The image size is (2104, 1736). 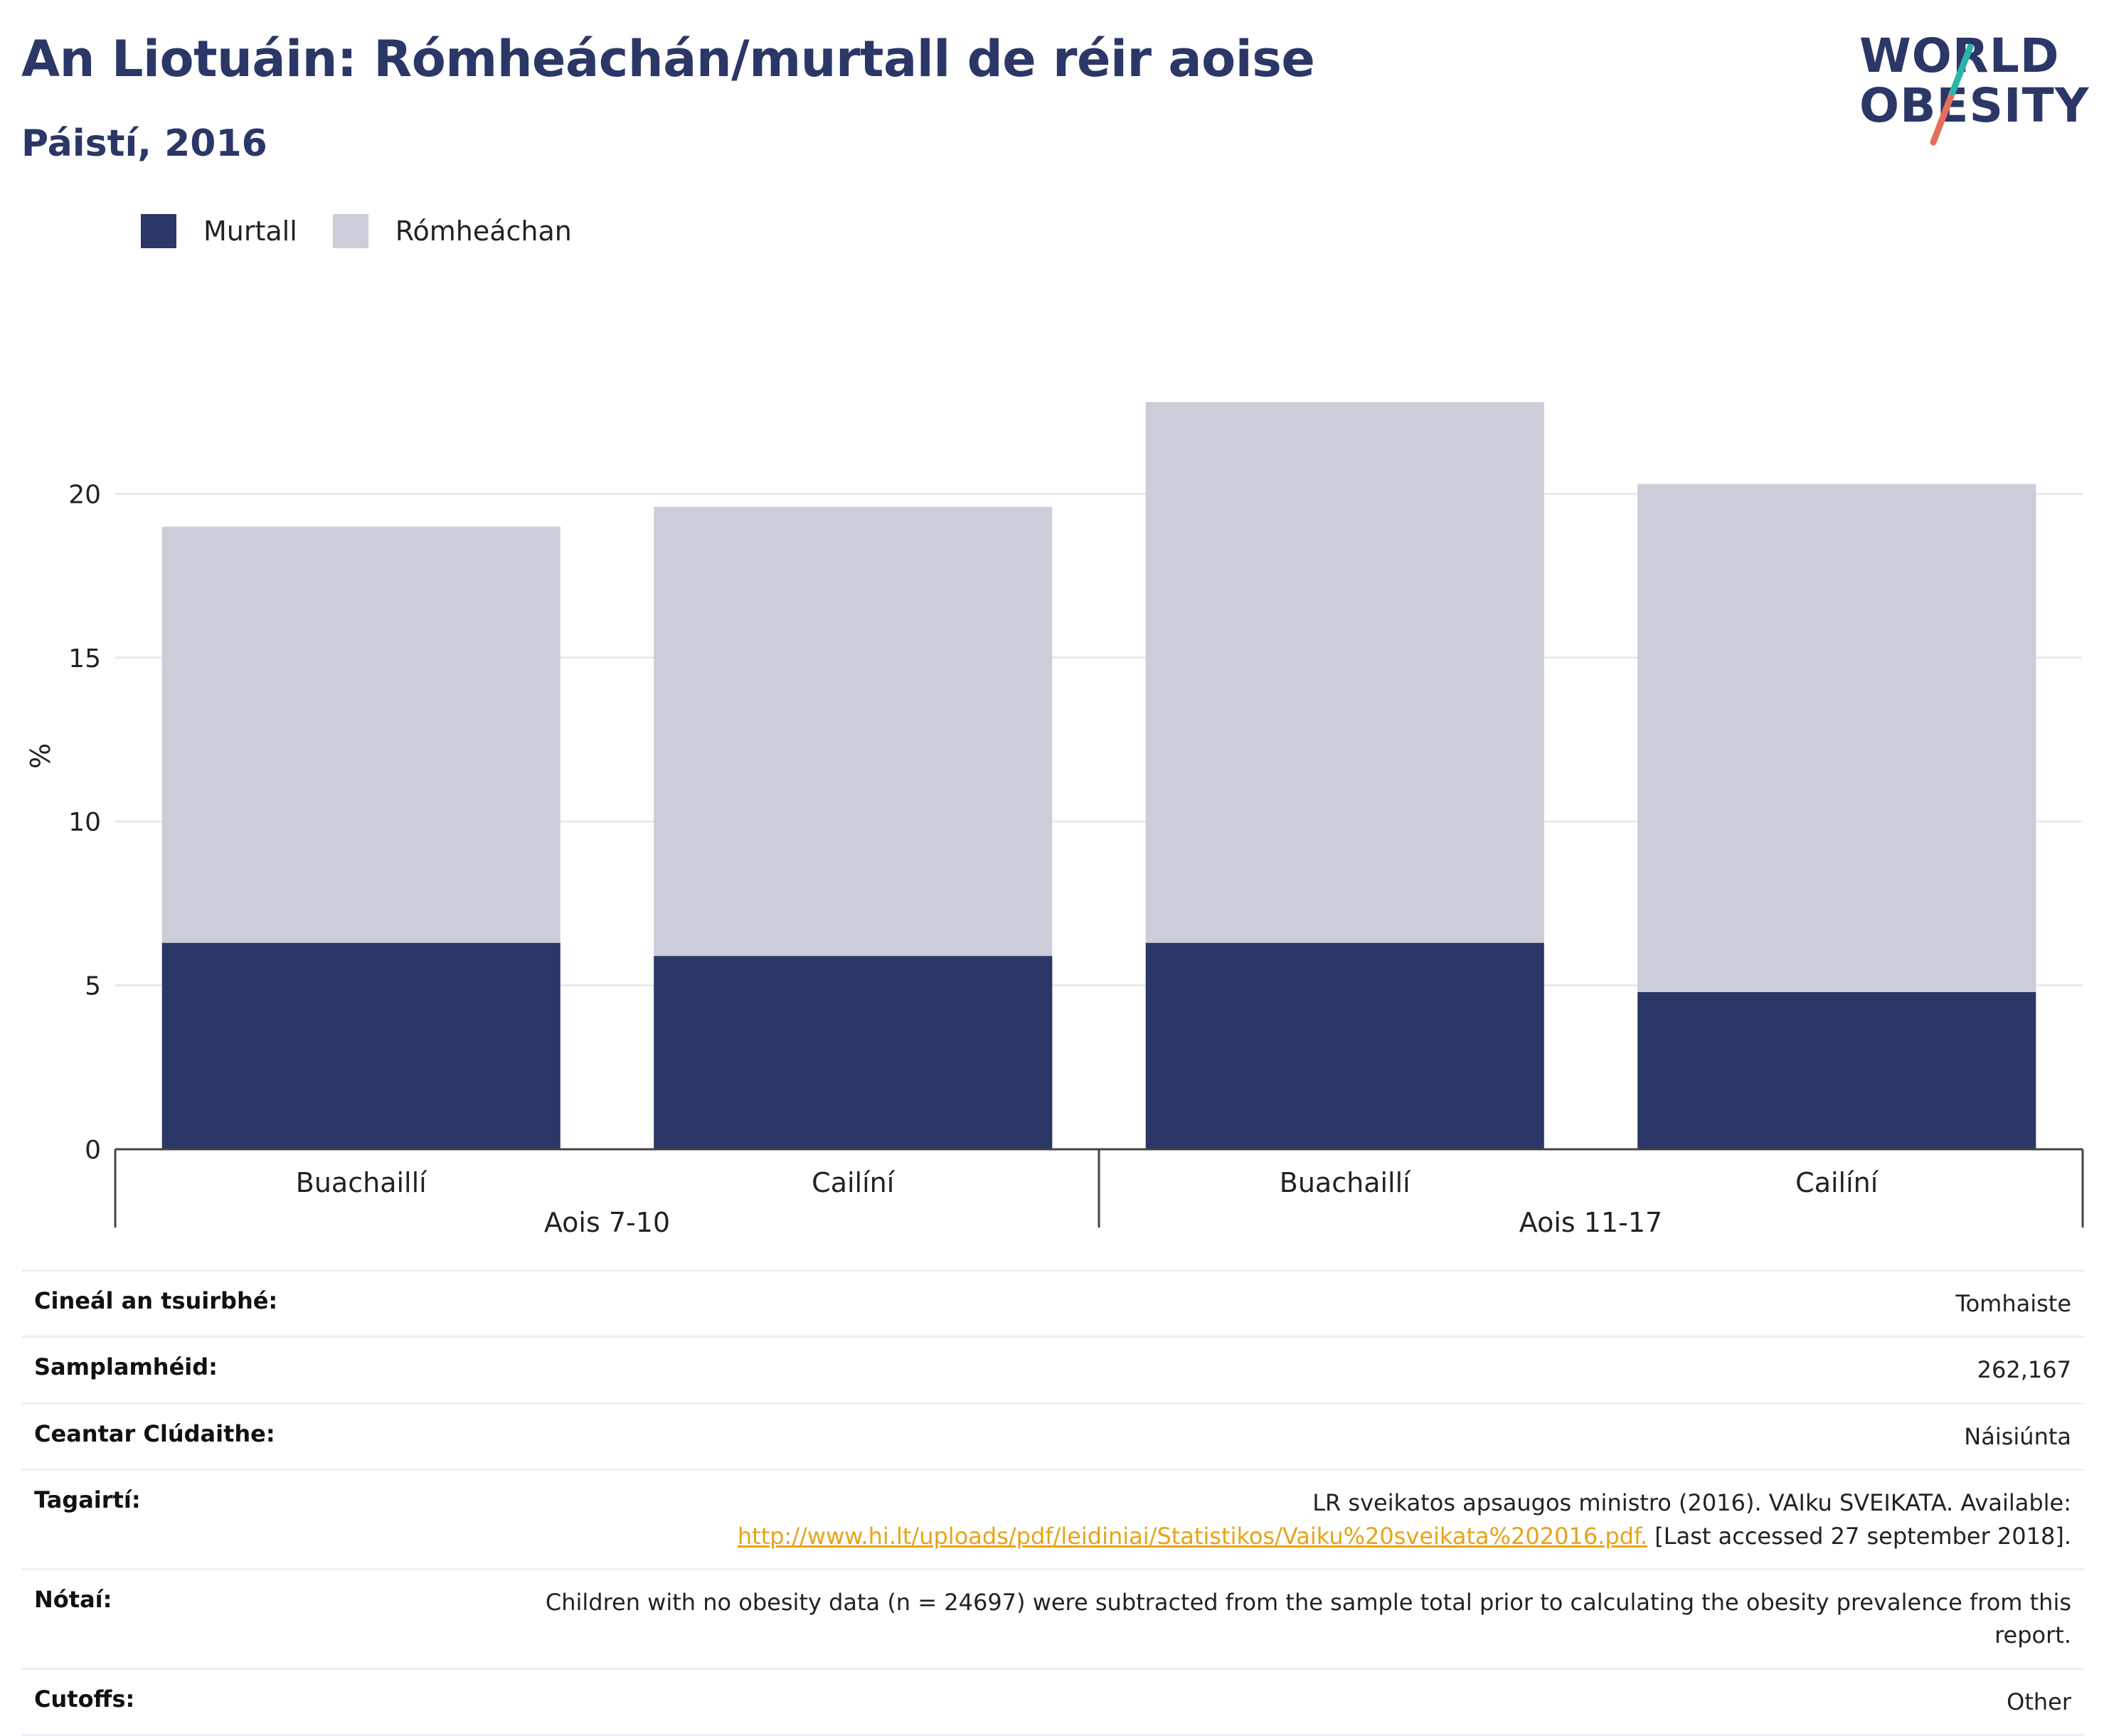 What do you see at coordinates (1052, 1435) in the screenshot?
I see `info-row-area-covered: Ceantar Clúdaithe: Náisiúnta` at bounding box center [1052, 1435].